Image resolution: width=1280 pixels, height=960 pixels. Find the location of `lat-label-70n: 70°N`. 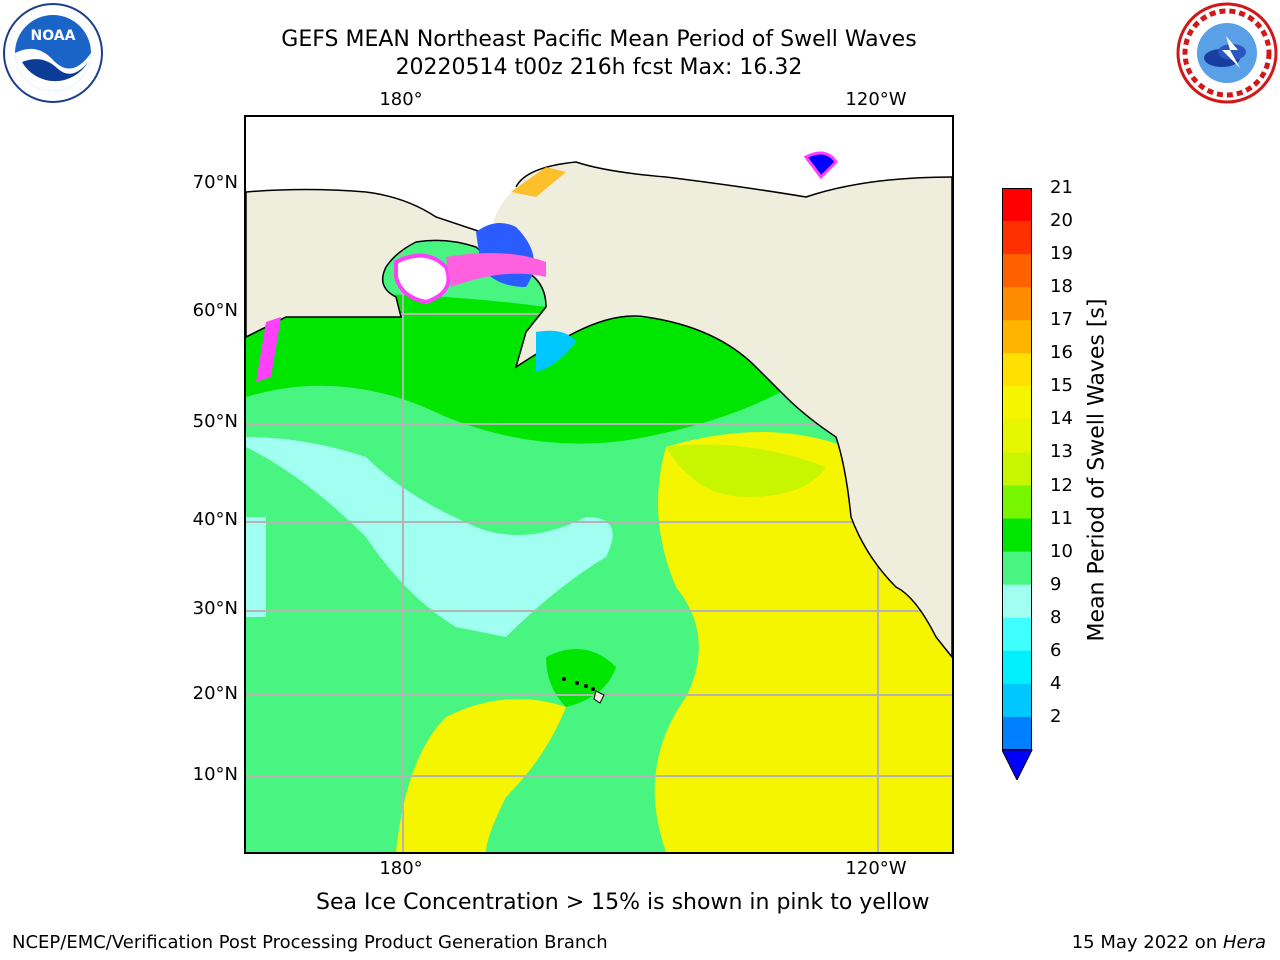

lat-label-70n: 70°N is located at coordinates (215, 182).